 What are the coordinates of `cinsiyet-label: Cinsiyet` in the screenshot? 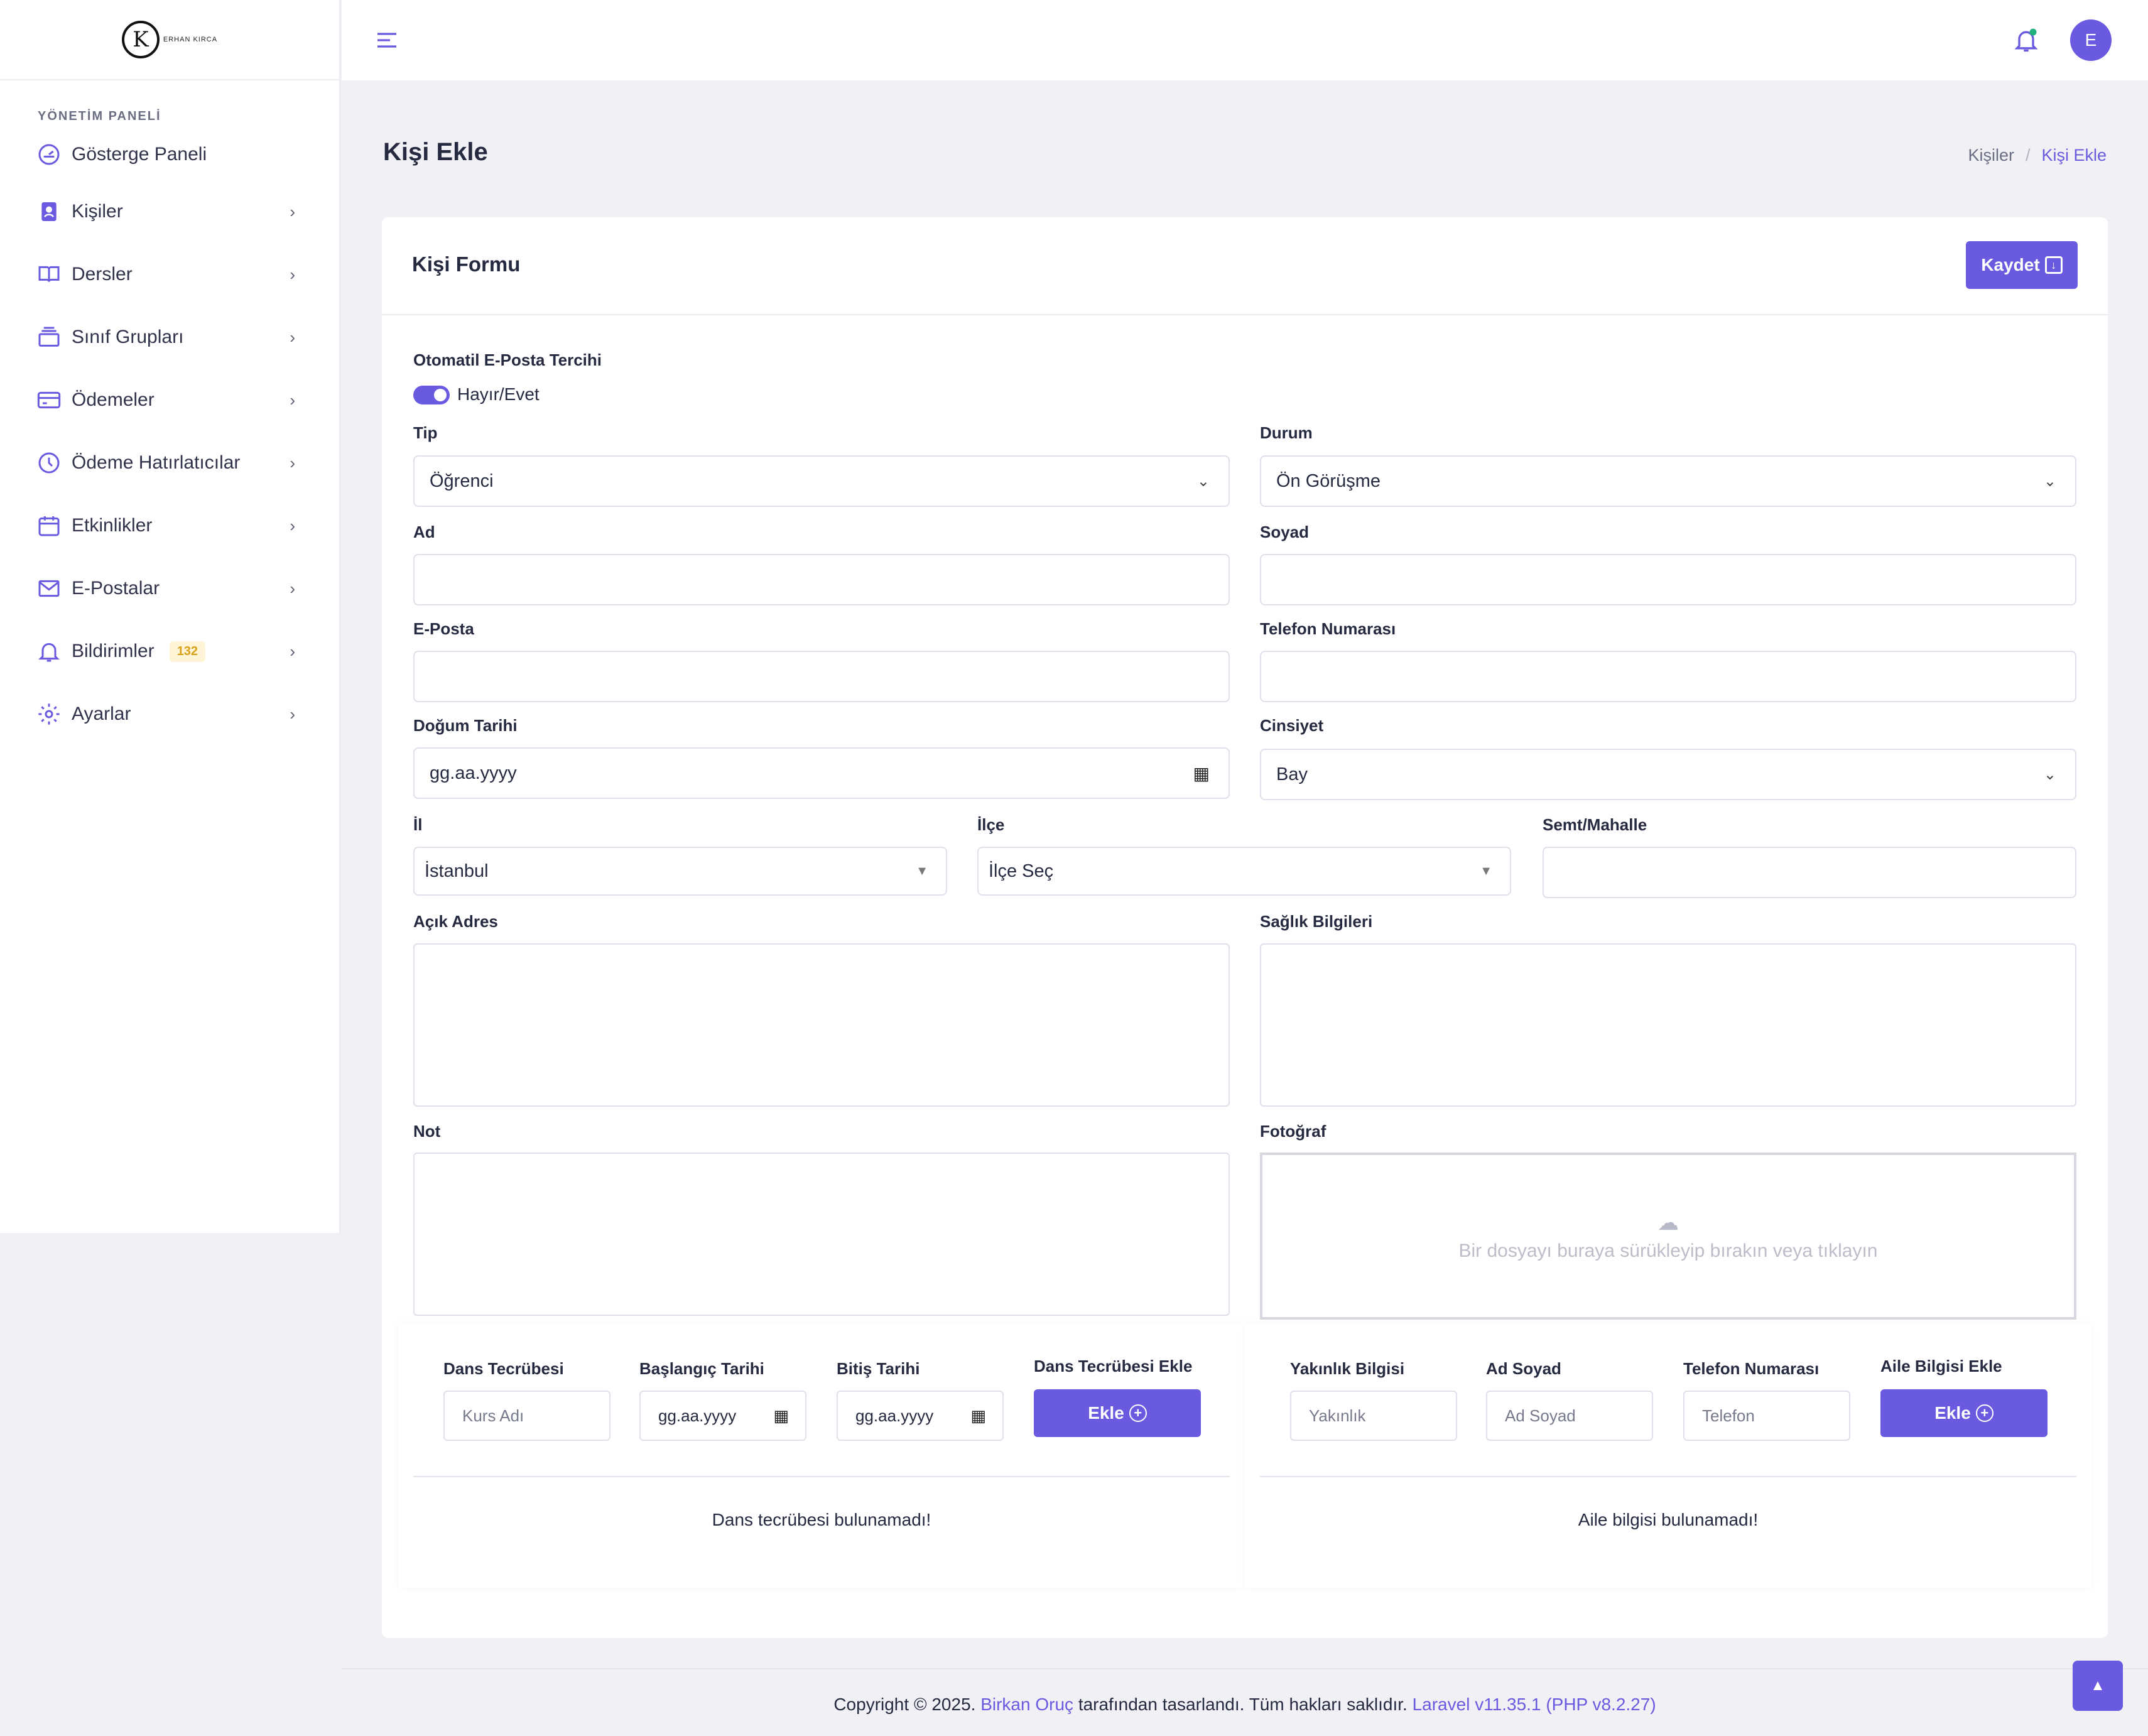 It's located at (1292, 726).